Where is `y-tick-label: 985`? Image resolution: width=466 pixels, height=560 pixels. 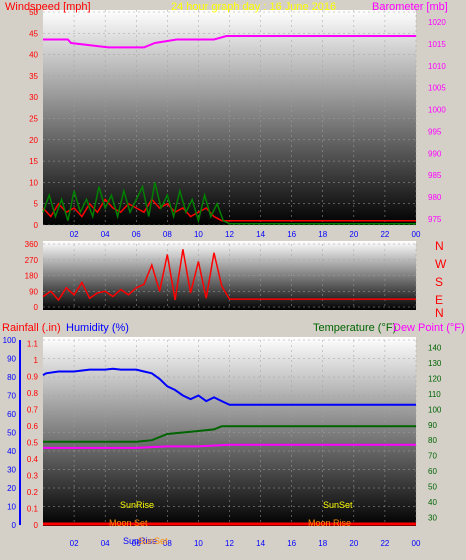 y-tick-label: 985 is located at coordinates (435, 175).